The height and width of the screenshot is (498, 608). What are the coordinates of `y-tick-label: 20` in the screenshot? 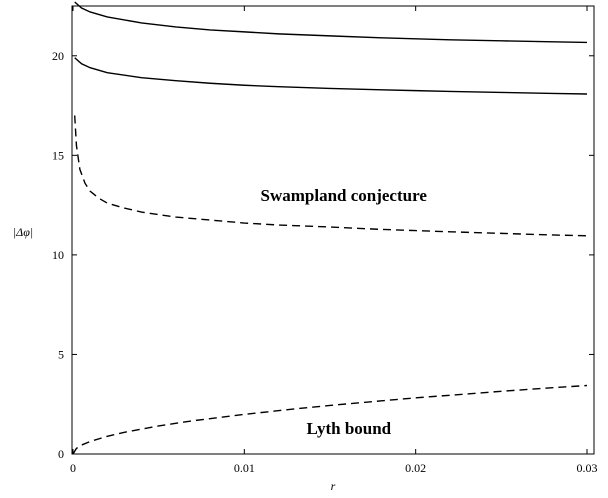 It's located at (58, 56).